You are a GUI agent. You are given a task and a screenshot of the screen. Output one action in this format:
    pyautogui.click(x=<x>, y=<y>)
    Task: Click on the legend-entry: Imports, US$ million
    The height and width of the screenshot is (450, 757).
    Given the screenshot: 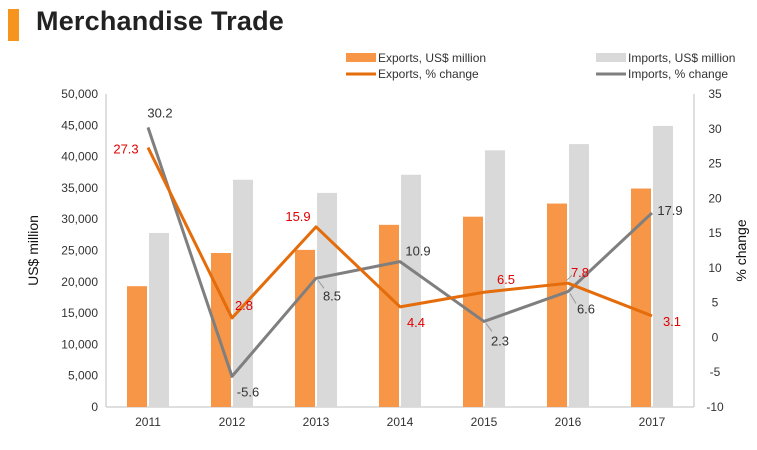 What is the action you would take?
    pyautogui.click(x=681, y=58)
    